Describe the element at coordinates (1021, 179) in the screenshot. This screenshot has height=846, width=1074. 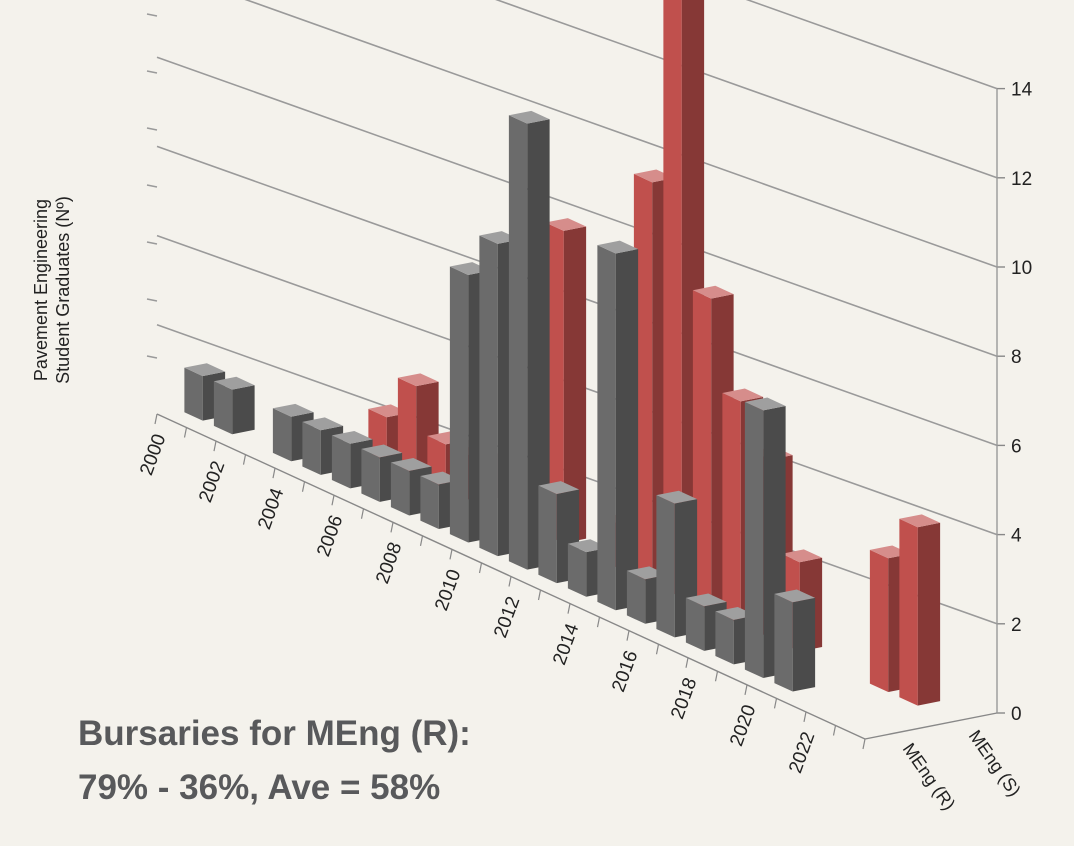
I see `y-tick-label-12: 12` at that location.